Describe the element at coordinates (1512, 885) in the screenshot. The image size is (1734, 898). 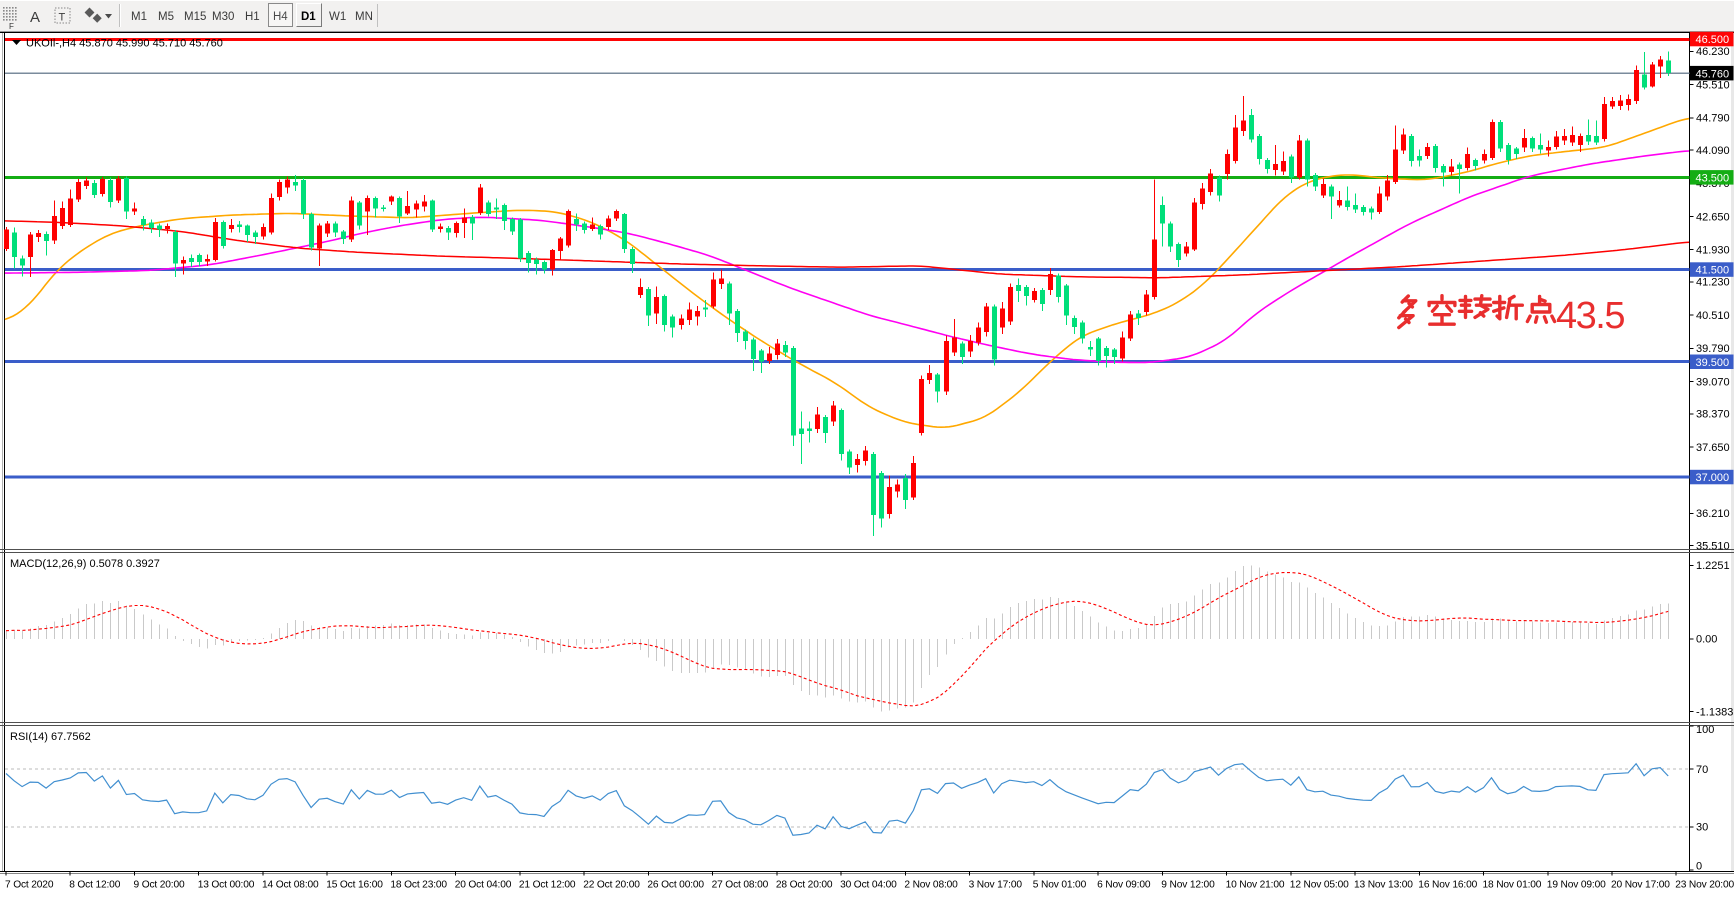
I see `svg-text: 18 Nov 01:00` at that location.